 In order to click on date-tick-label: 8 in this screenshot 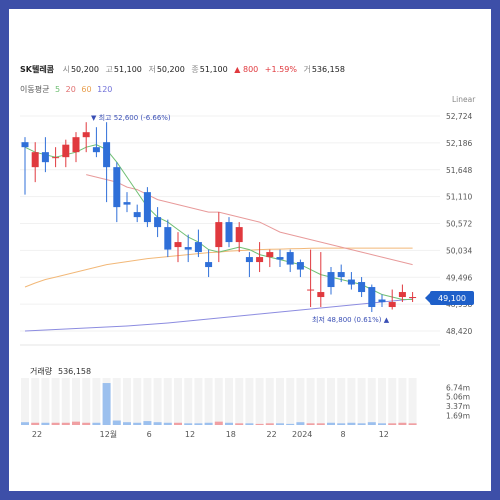, I will do `click(342, 434)`.